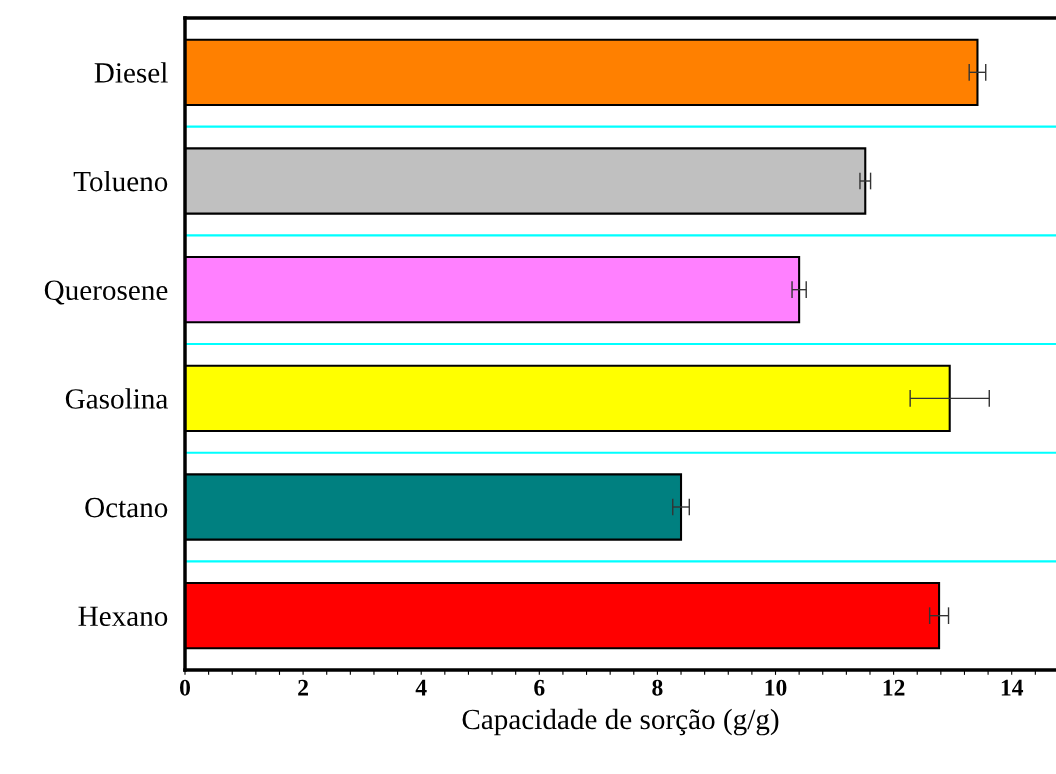  I want to click on y-tick-label: Tolueno, so click(120, 181).